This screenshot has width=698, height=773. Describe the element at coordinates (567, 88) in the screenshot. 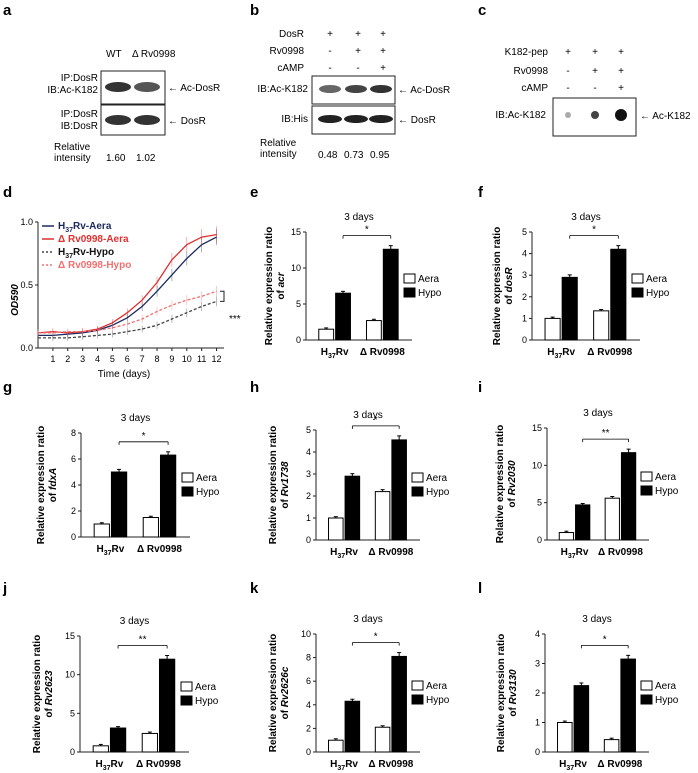

I see `sign-c-2-0: -` at that location.